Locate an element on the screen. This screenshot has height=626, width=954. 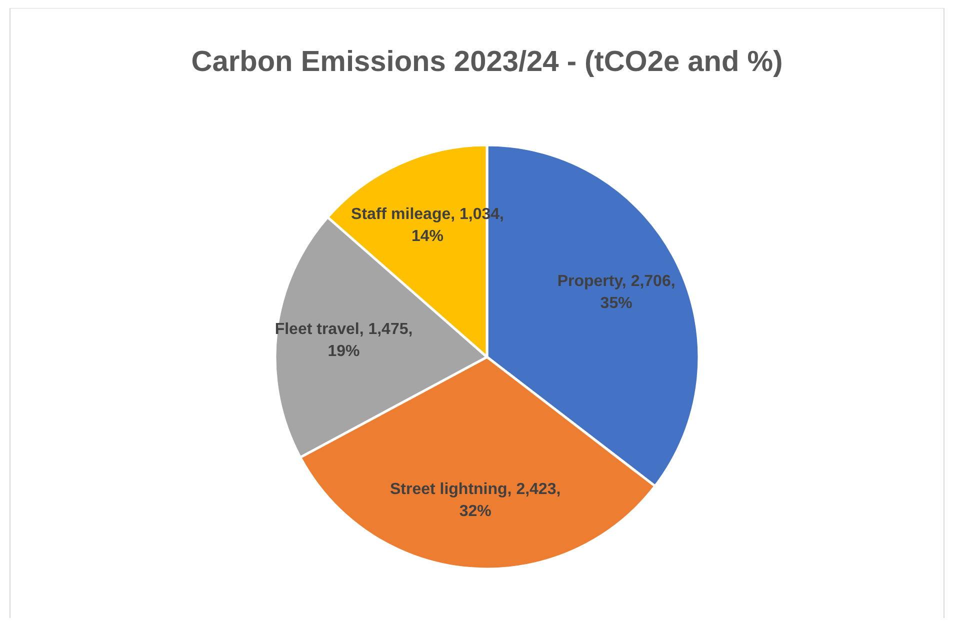
slice-label: Street lightning, 2,423, 32% is located at coordinates (475, 501).